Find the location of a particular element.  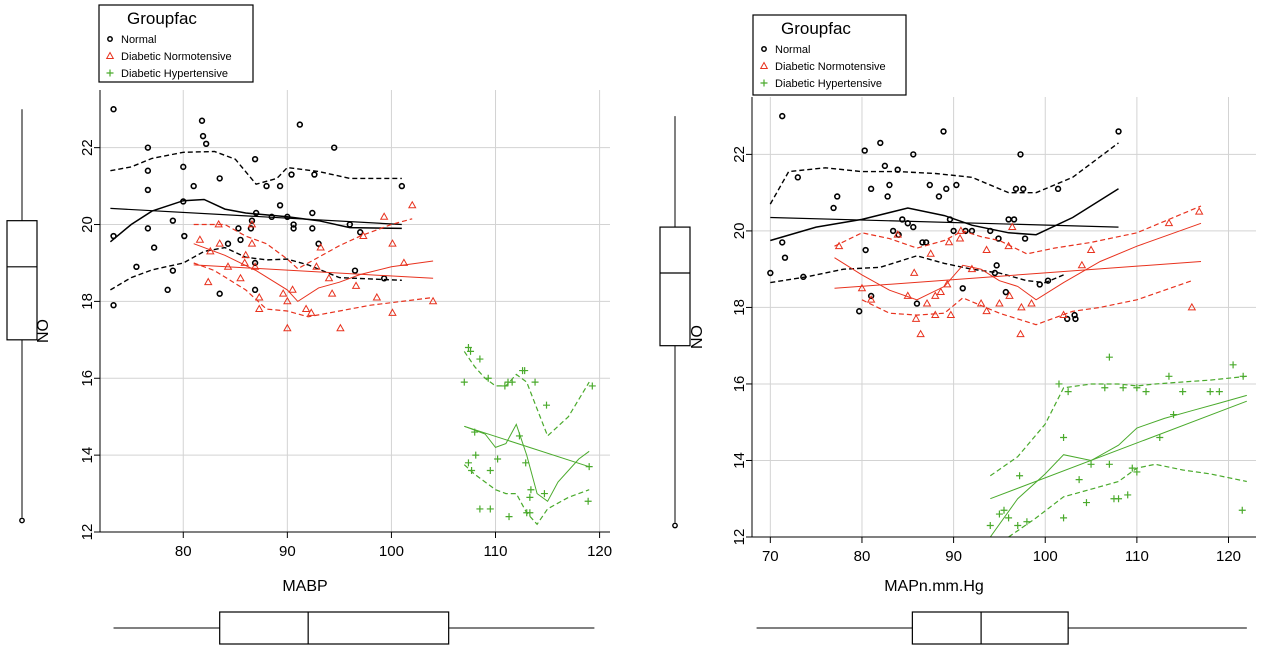

legend-box is located at coordinates (176, 43).